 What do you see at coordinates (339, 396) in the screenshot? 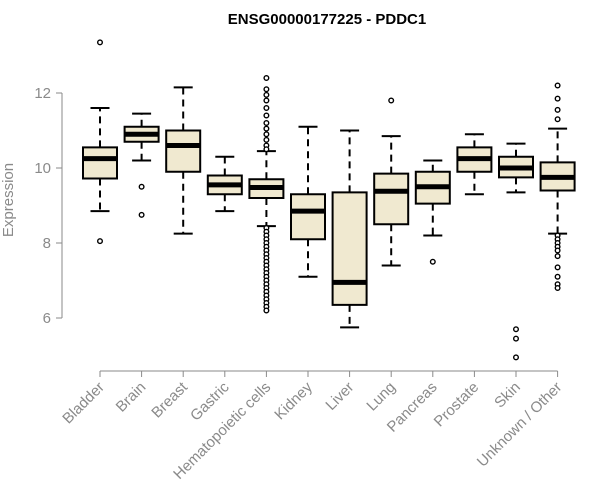
I see `x-tick-label: Liver` at bounding box center [339, 396].